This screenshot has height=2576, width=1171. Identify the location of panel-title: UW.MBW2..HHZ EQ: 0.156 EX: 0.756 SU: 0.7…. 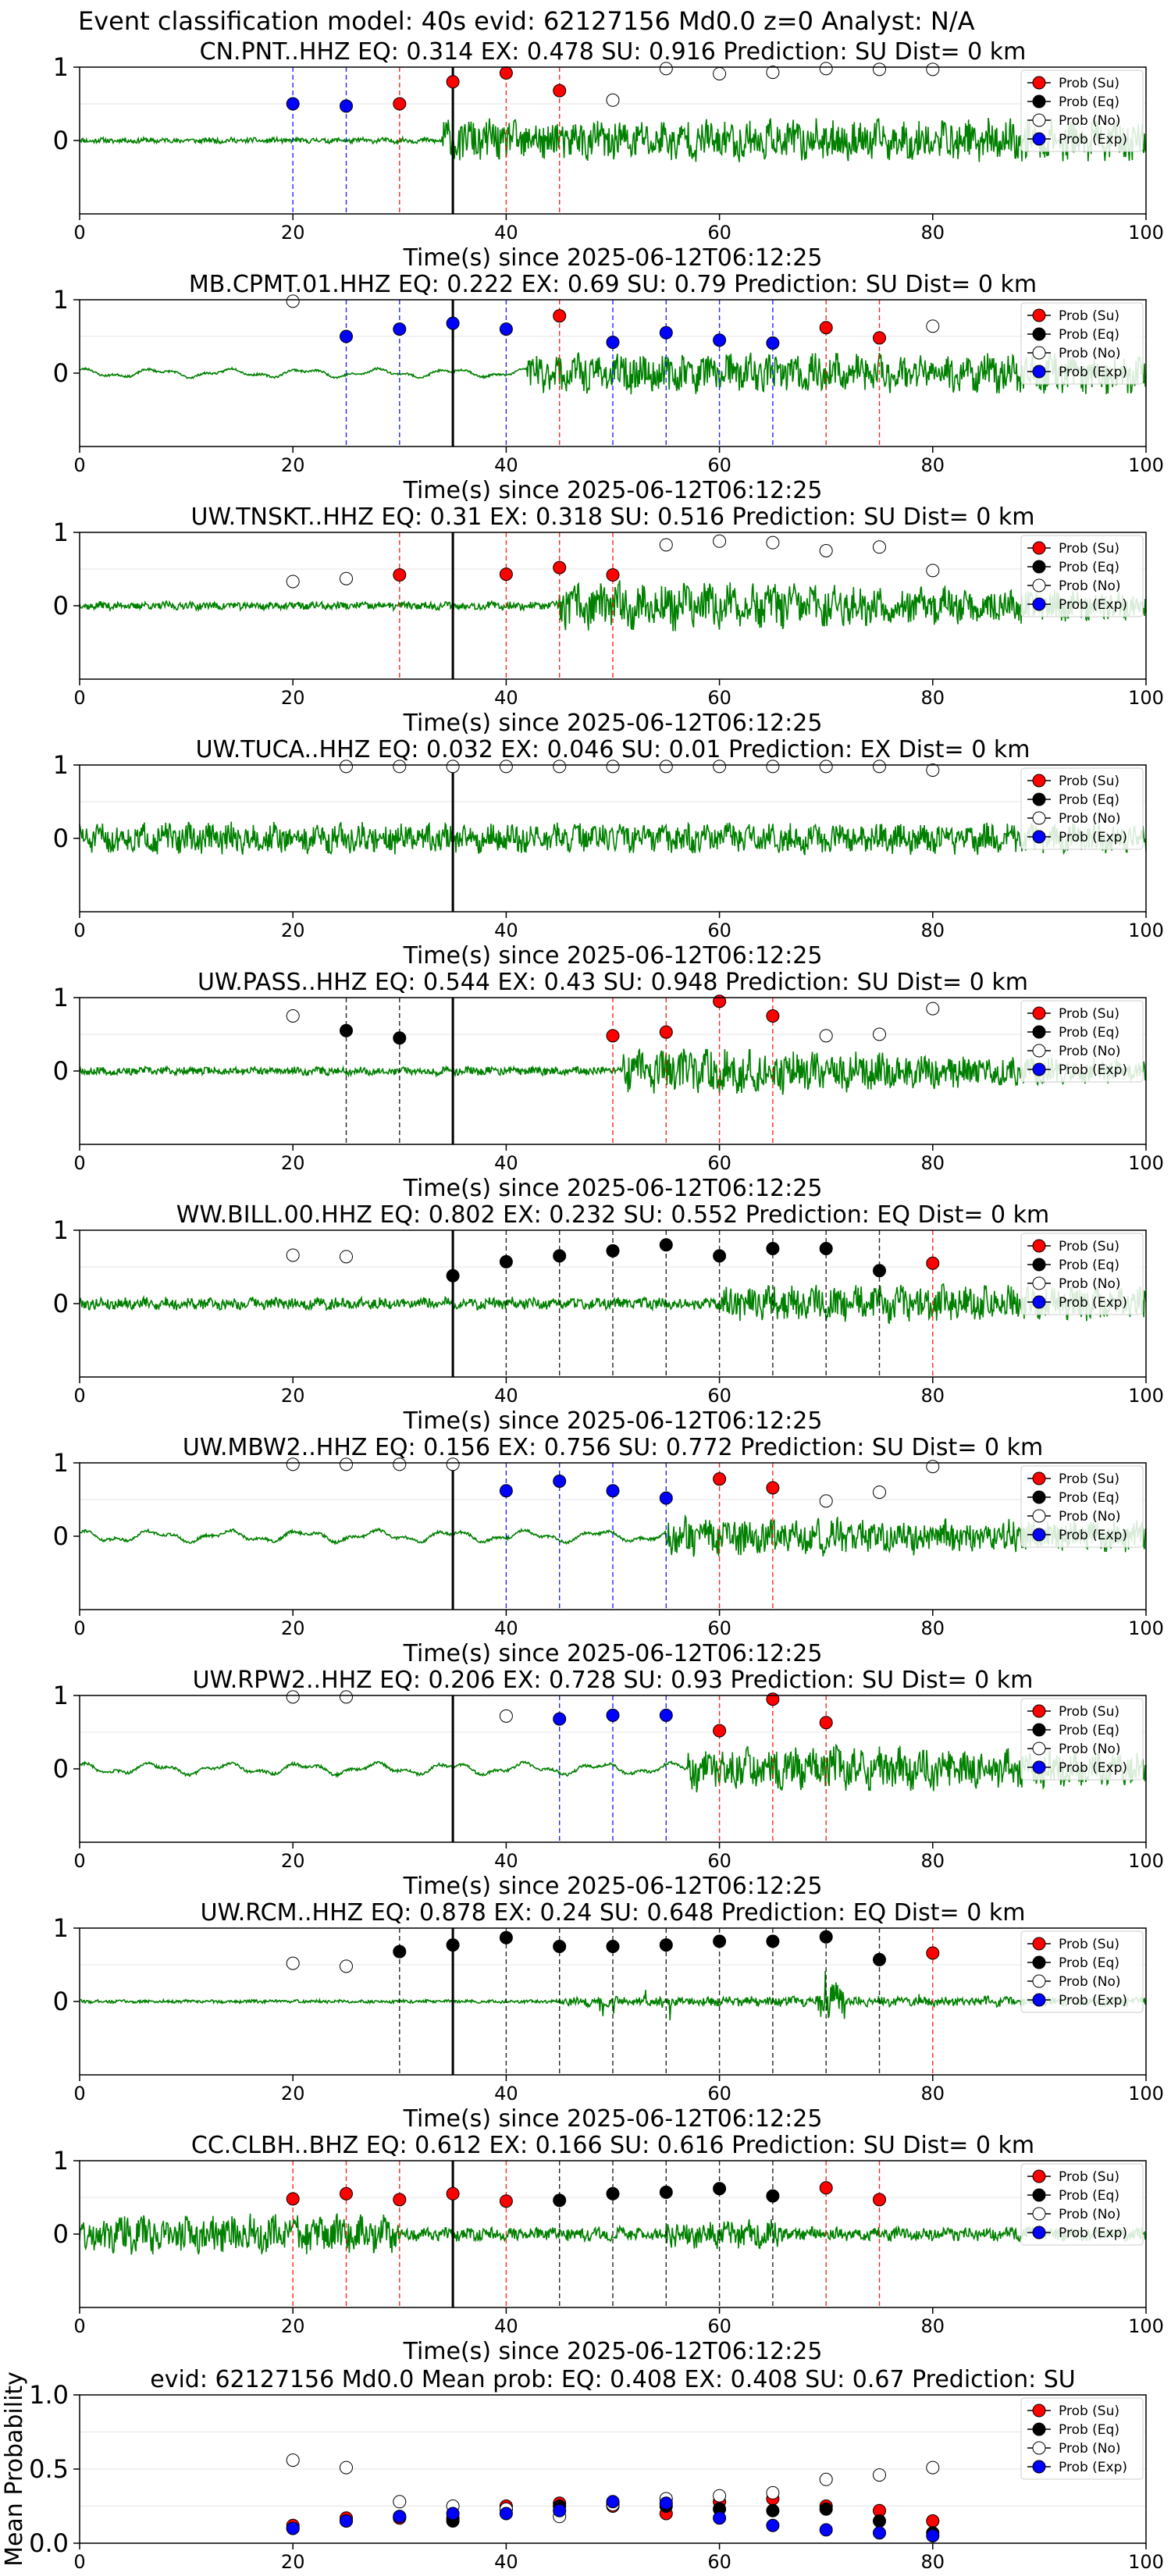
(613, 1447).